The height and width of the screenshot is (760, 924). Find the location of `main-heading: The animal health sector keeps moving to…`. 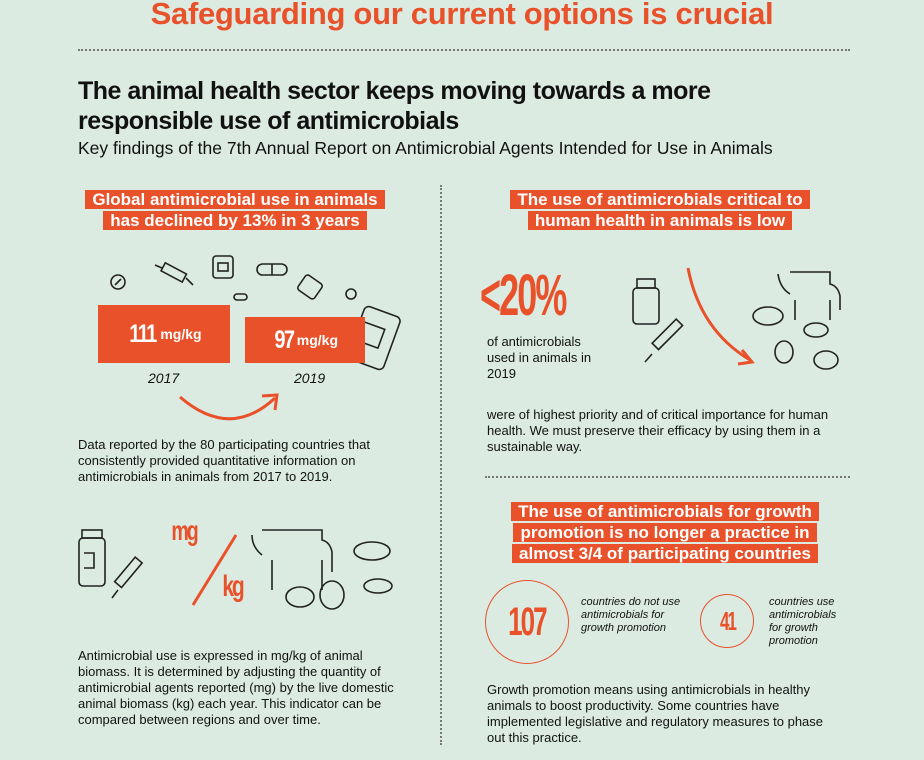

main-heading: The animal health sector keeps moving to… is located at coordinates (428, 106).